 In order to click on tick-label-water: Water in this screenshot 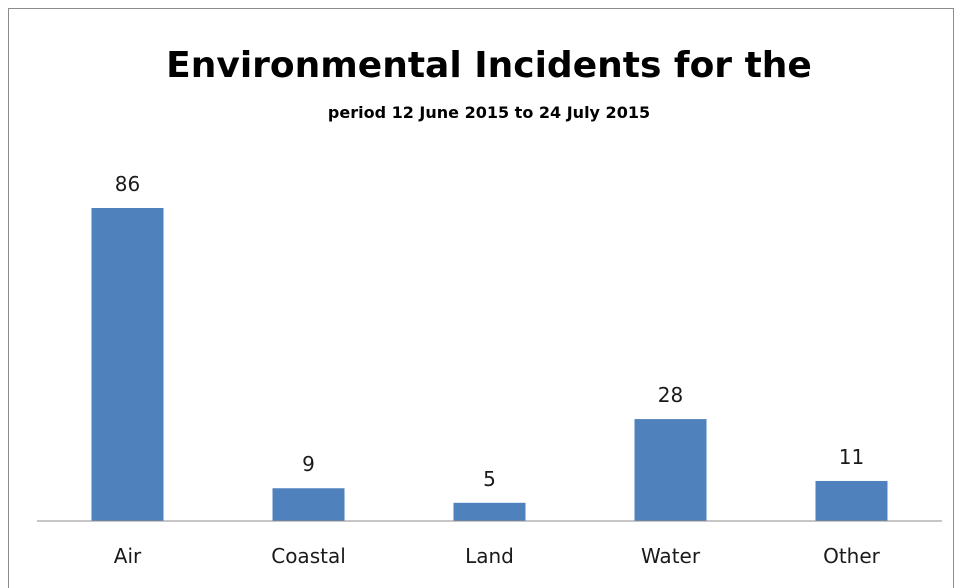, I will do `click(671, 556)`.